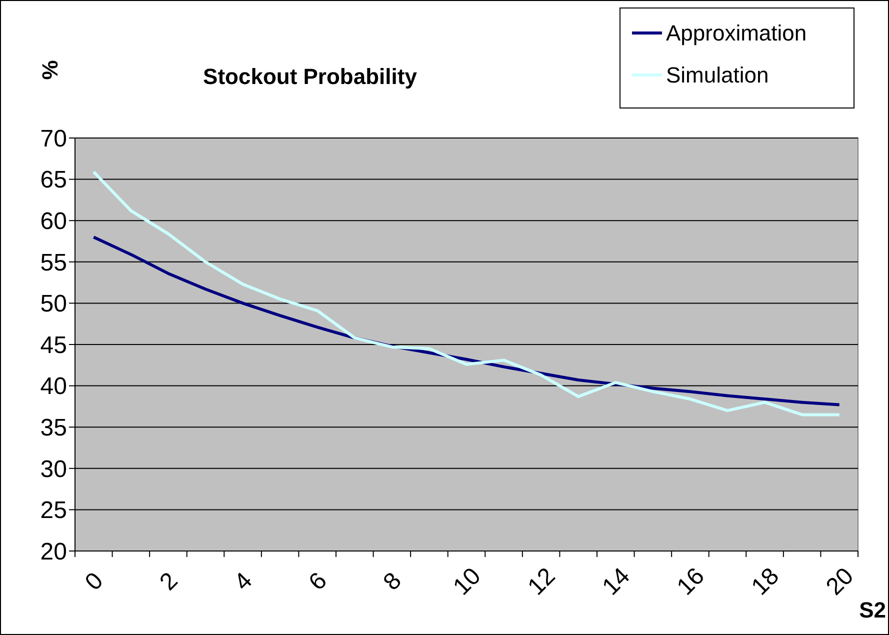 The height and width of the screenshot is (635, 889). I want to click on y-tick-label: 55, so click(53, 262).